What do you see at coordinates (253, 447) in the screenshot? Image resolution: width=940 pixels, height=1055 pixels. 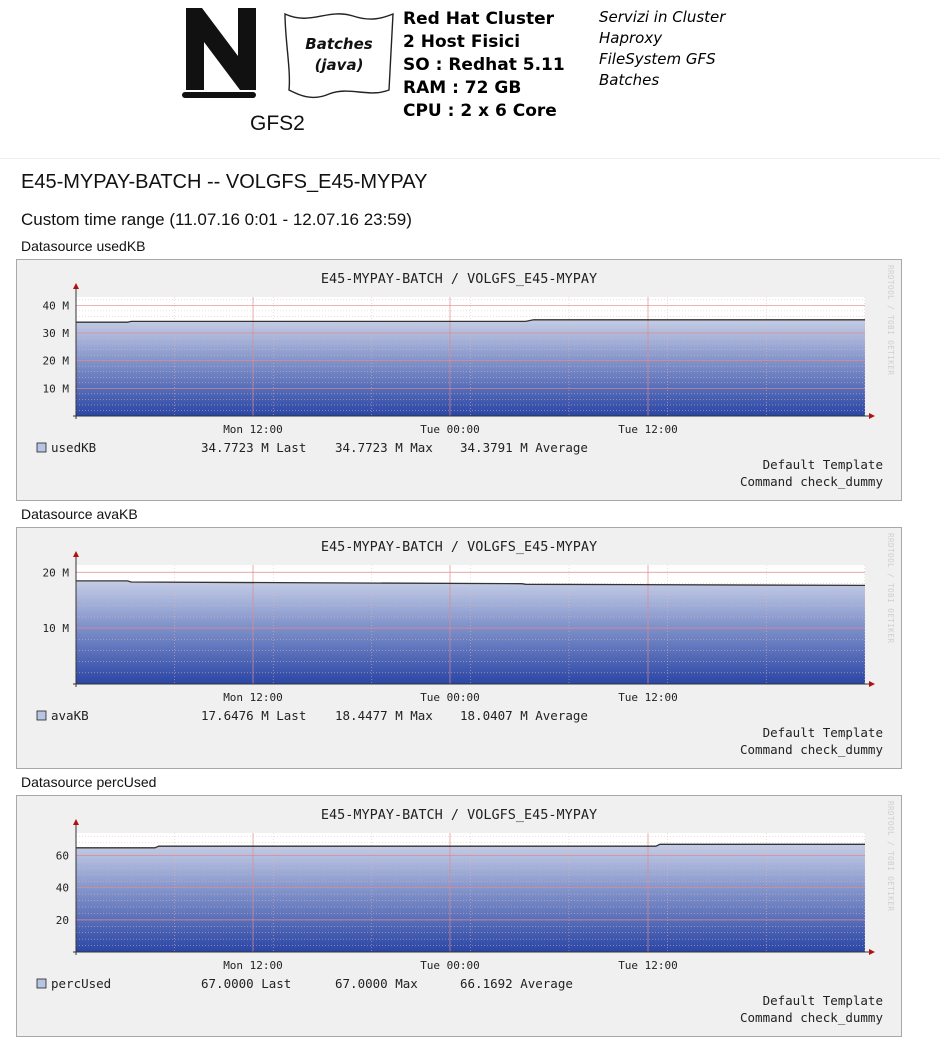 I see `legend-last: 34.7723 M Last` at bounding box center [253, 447].